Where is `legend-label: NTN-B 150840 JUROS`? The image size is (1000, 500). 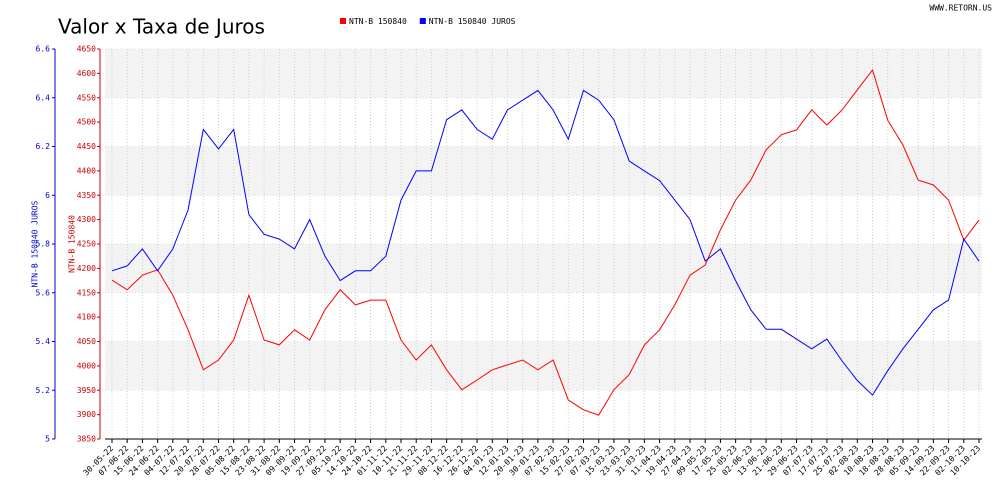 legend-label: NTN-B 150840 JUROS is located at coordinates (472, 21).